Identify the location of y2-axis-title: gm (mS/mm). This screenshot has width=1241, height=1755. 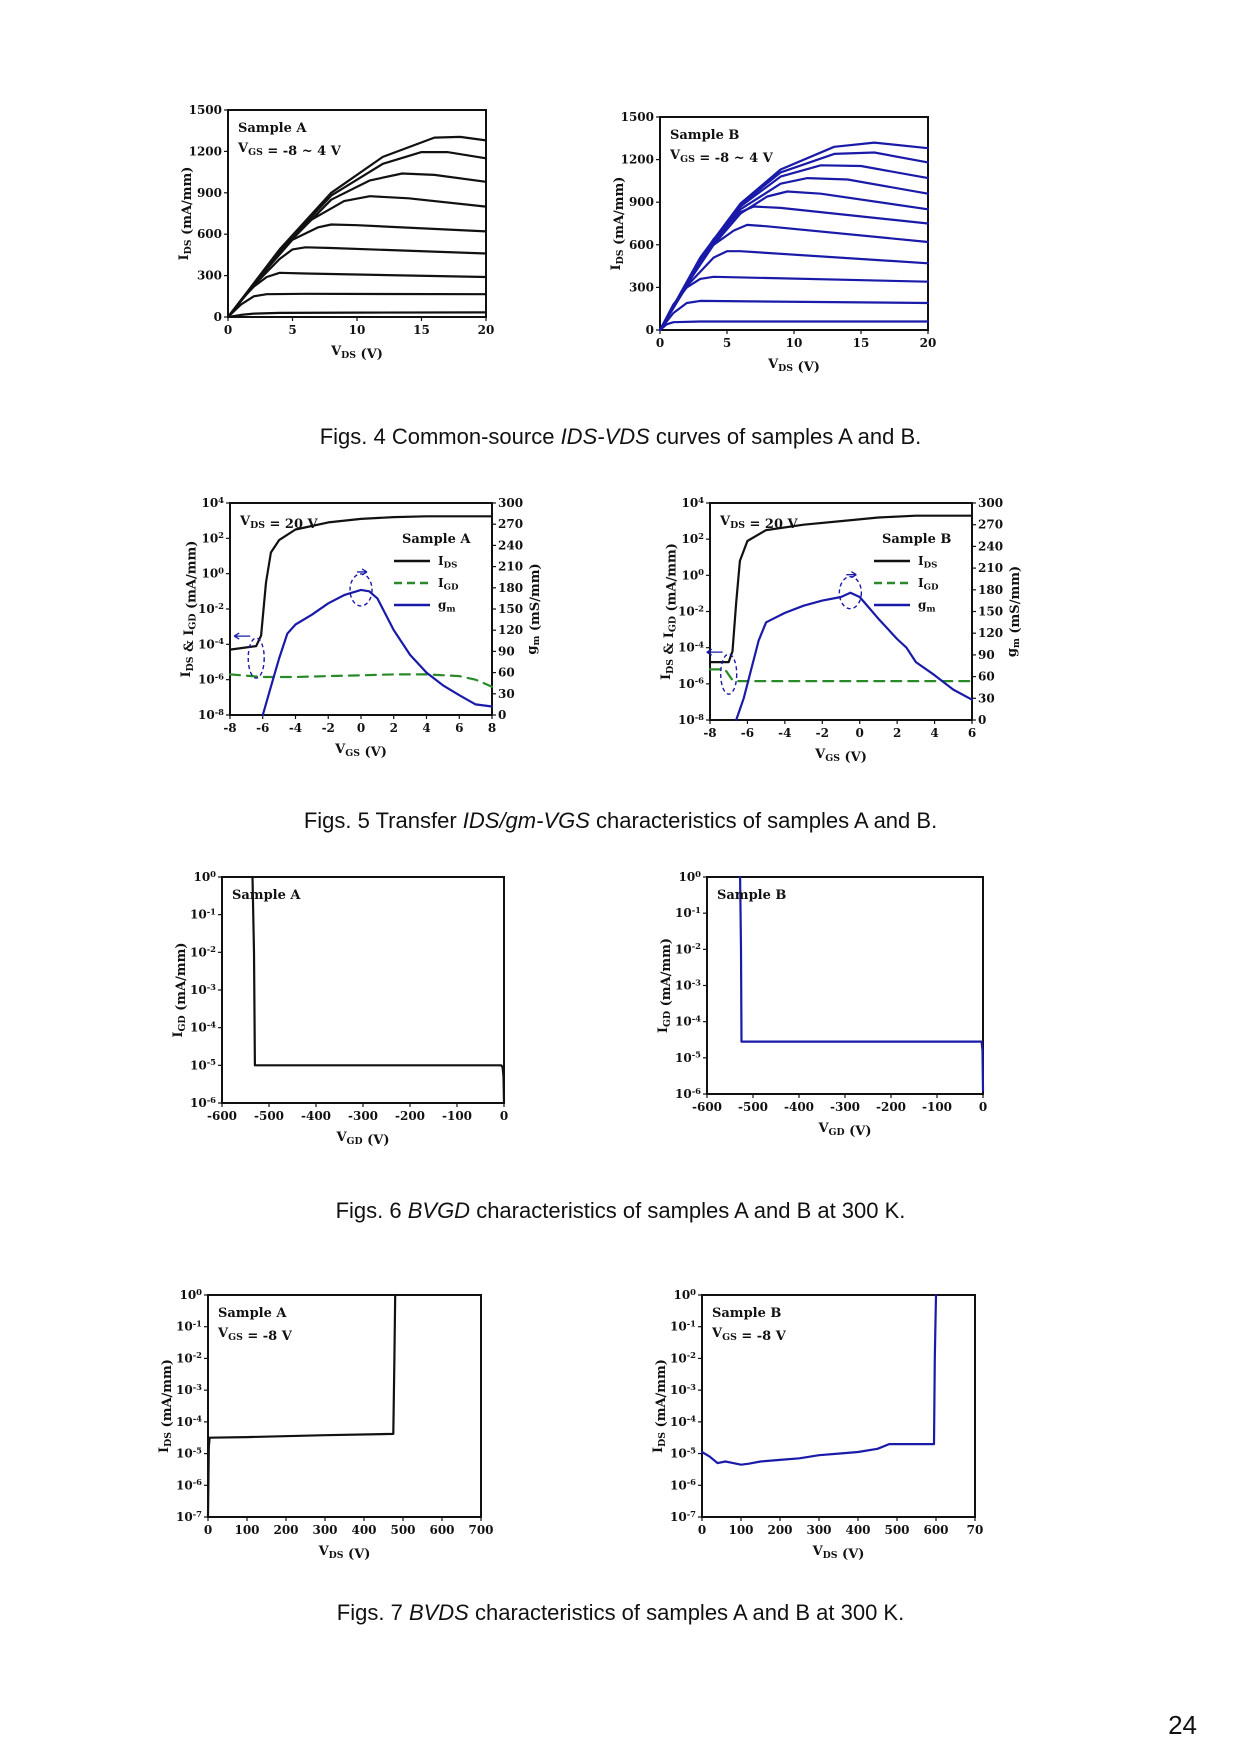
(534, 608).